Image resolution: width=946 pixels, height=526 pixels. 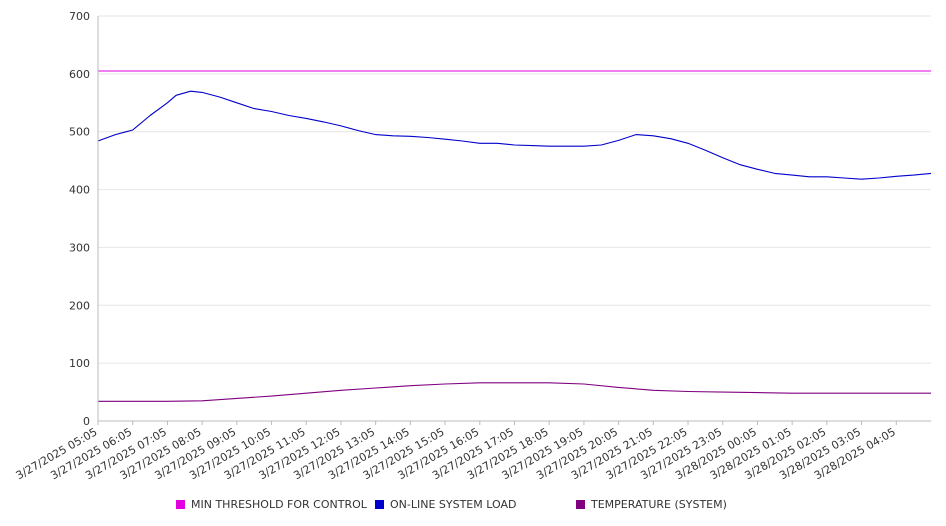 What do you see at coordinates (79, 132) in the screenshot?
I see `y-tick-label: 500` at bounding box center [79, 132].